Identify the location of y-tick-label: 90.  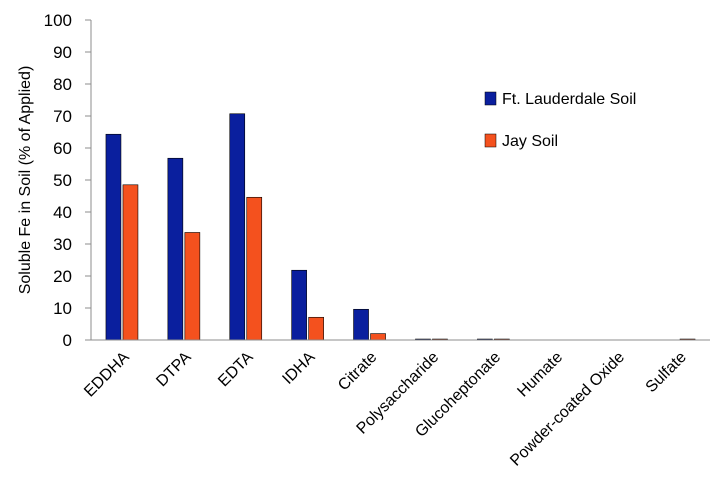
(62, 52).